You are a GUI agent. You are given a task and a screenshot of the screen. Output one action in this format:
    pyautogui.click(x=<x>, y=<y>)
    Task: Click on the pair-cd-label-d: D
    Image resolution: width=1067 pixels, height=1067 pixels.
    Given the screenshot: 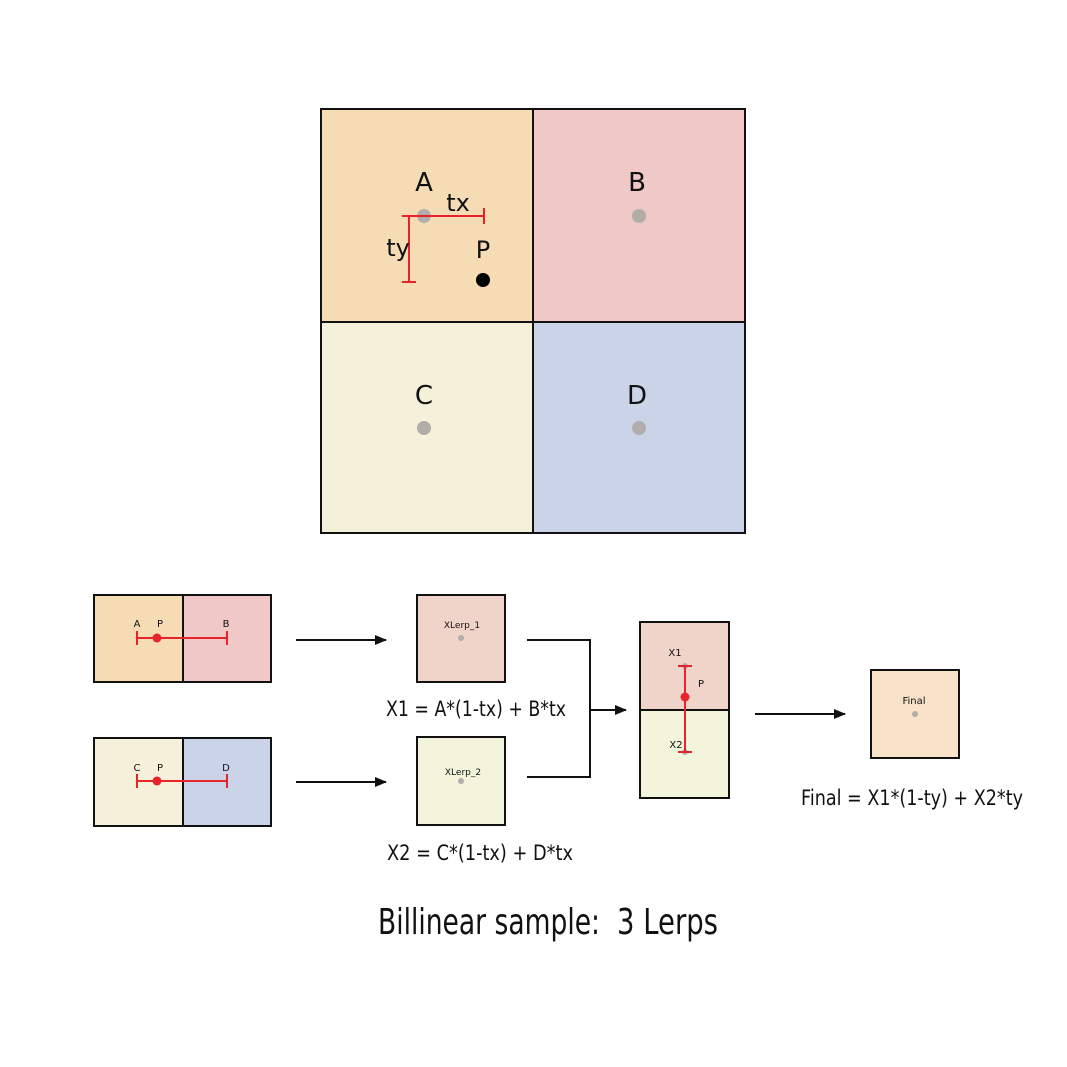 What is the action you would take?
    pyautogui.click(x=226, y=768)
    